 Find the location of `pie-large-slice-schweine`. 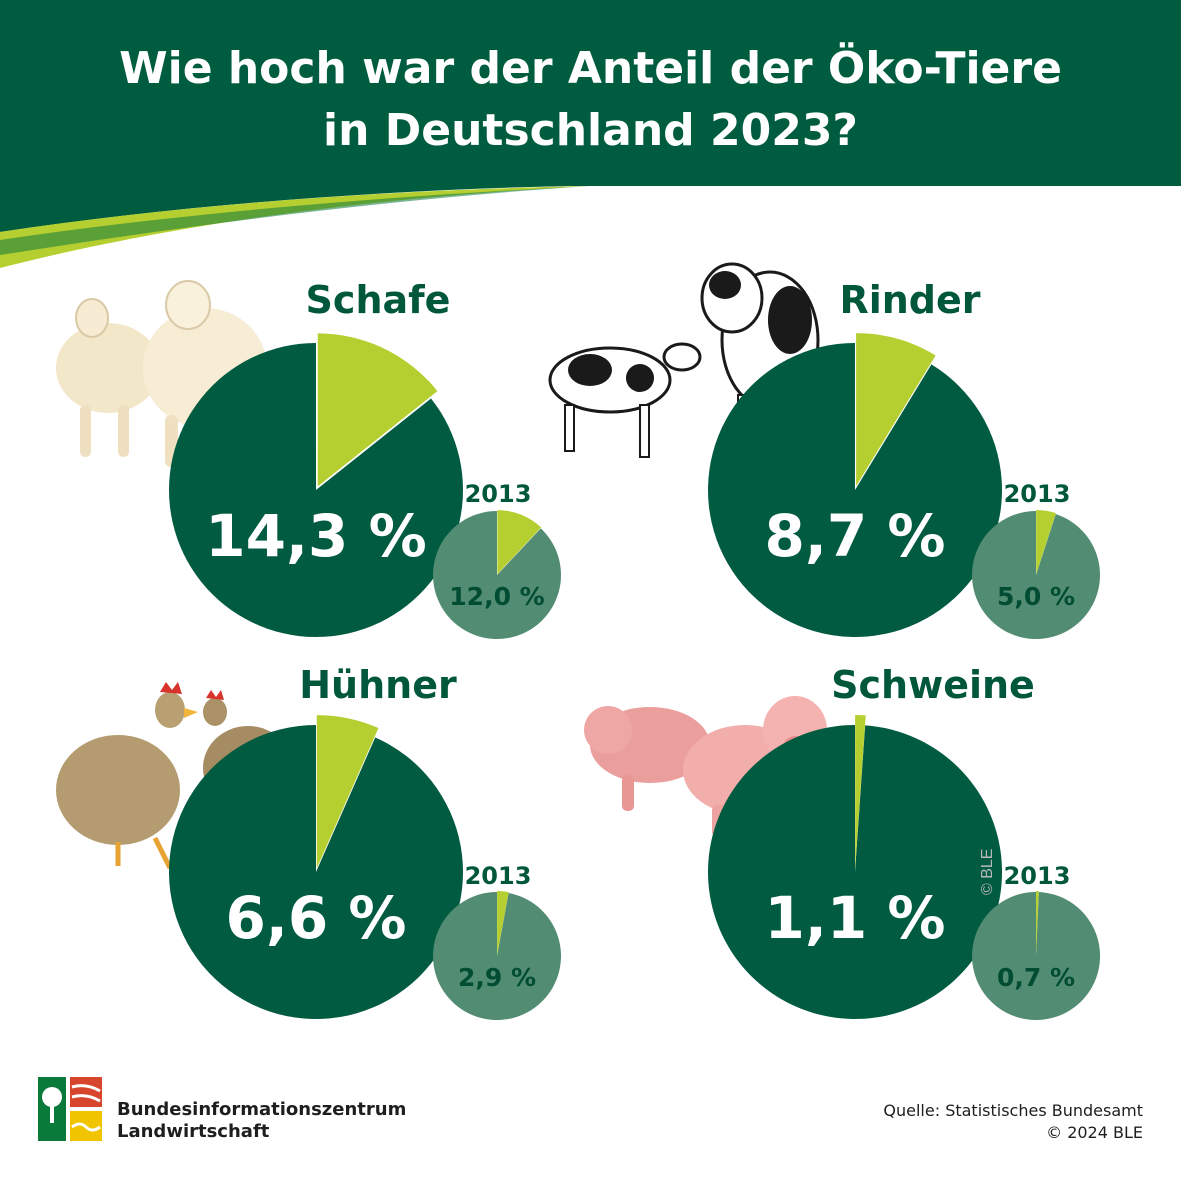

pie-large-slice-schweine is located at coordinates (855, 872).